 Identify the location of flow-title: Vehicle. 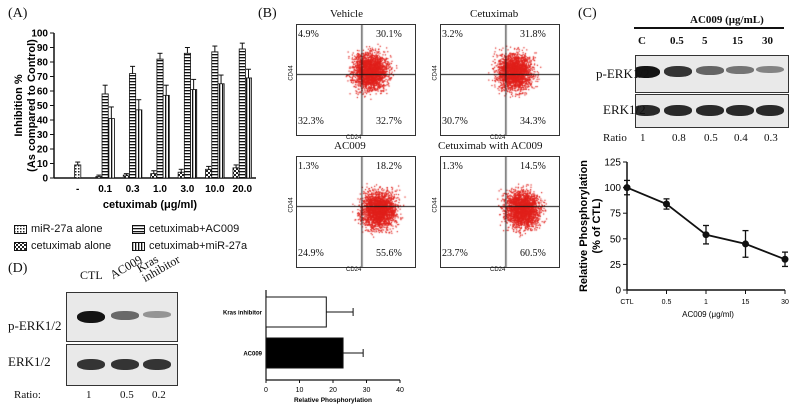
(346, 14).